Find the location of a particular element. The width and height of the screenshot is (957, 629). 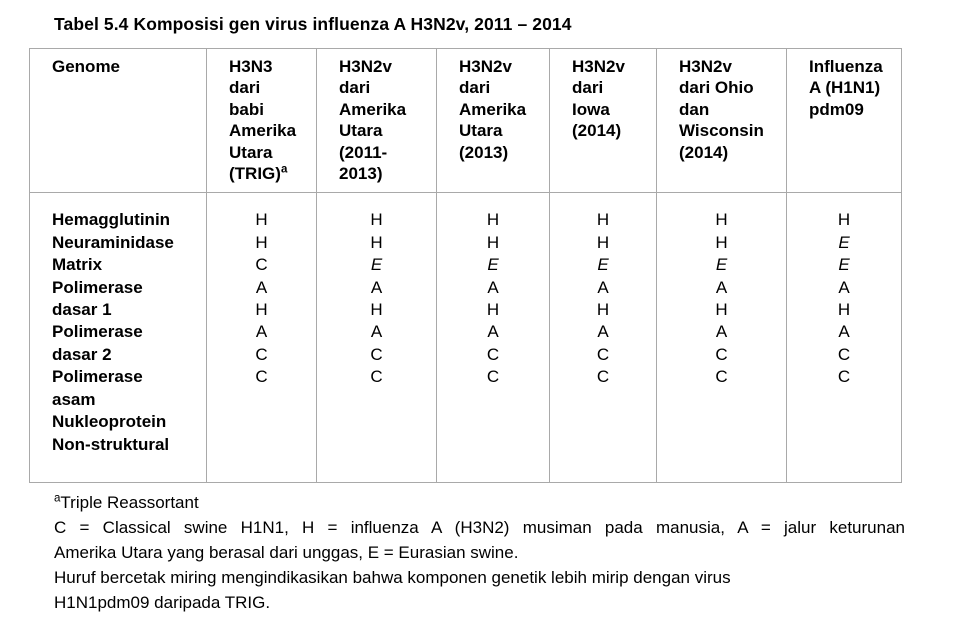

gene-label-line: dasar 1 is located at coordinates (82, 310).